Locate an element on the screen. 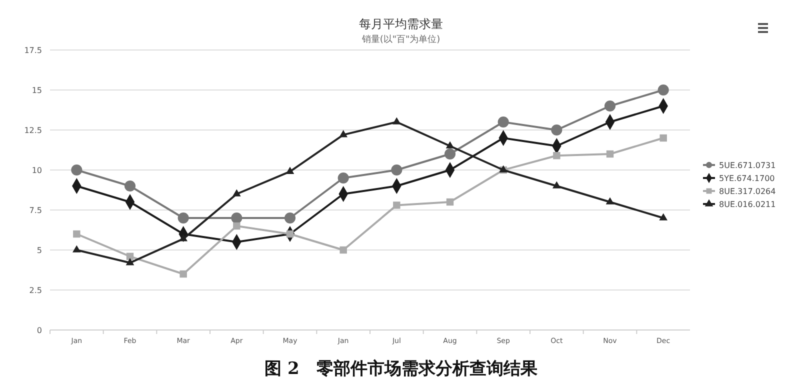 This screenshot has width=802, height=385. chart-title: 每月平均需求量 is located at coordinates (401, 24).